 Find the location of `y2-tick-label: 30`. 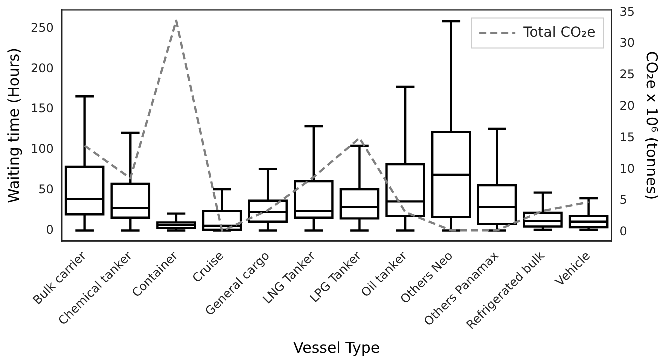

y2-tick-label: 30 is located at coordinates (628, 43).